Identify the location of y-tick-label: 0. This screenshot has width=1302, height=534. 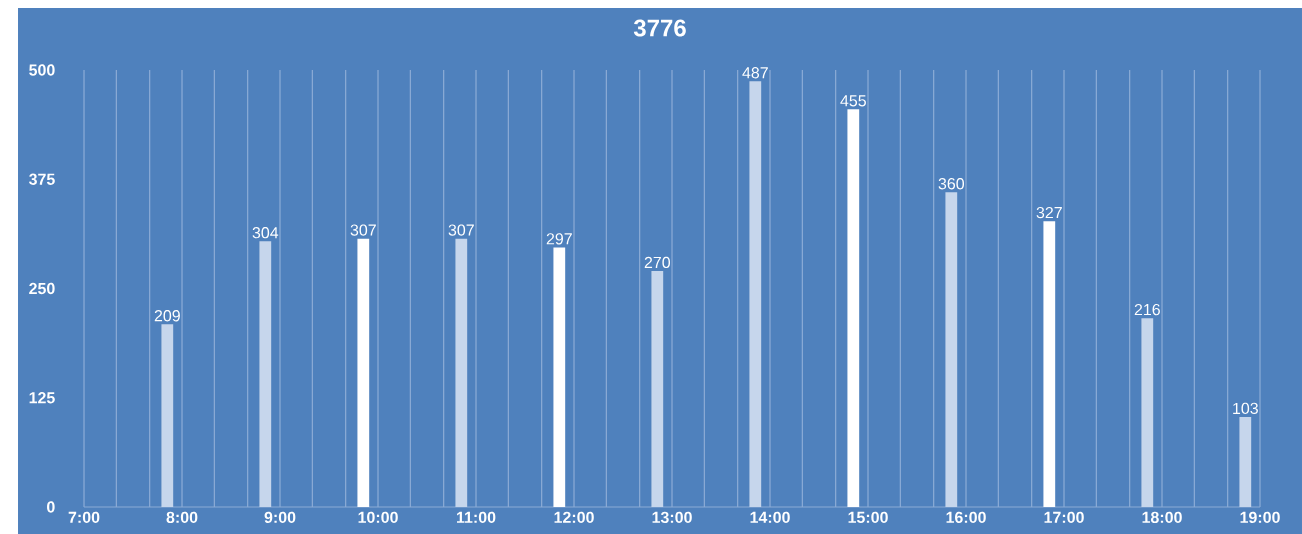
(51, 507).